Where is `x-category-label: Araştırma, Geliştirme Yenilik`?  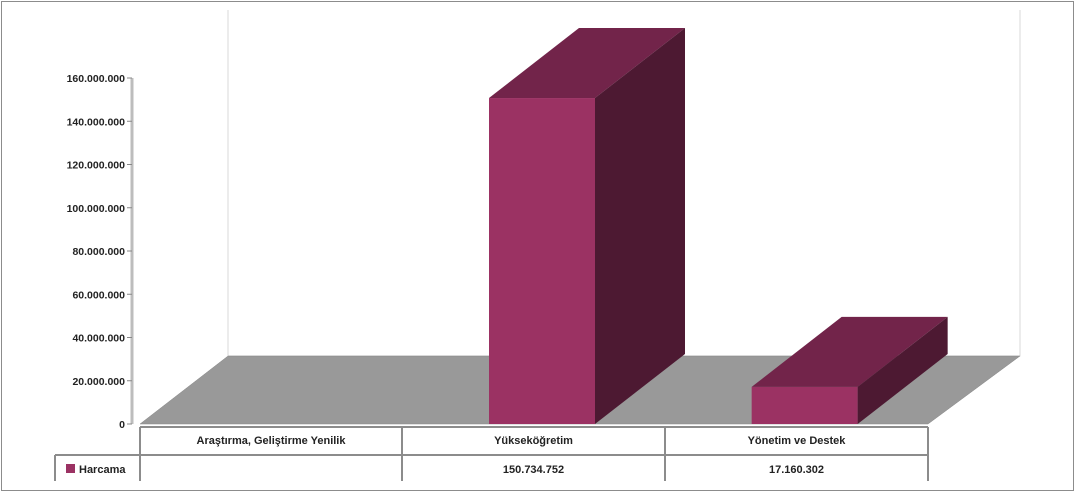 x-category-label: Araştırma, Geliştirme Yenilik is located at coordinates (272, 441).